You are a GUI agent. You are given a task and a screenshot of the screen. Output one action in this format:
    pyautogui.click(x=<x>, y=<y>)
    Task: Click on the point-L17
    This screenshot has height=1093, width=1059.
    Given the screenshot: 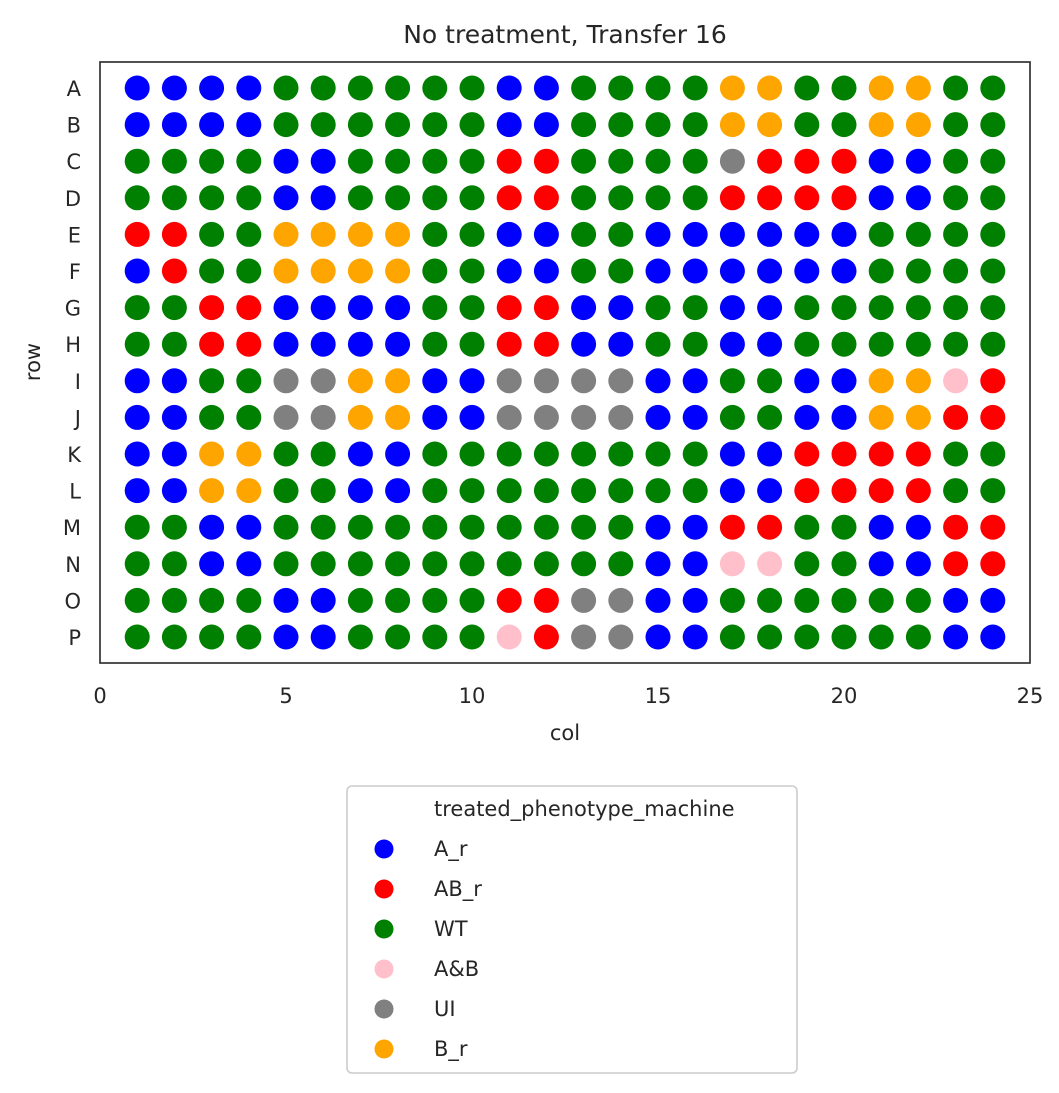 What is the action you would take?
    pyautogui.click(x=732, y=491)
    